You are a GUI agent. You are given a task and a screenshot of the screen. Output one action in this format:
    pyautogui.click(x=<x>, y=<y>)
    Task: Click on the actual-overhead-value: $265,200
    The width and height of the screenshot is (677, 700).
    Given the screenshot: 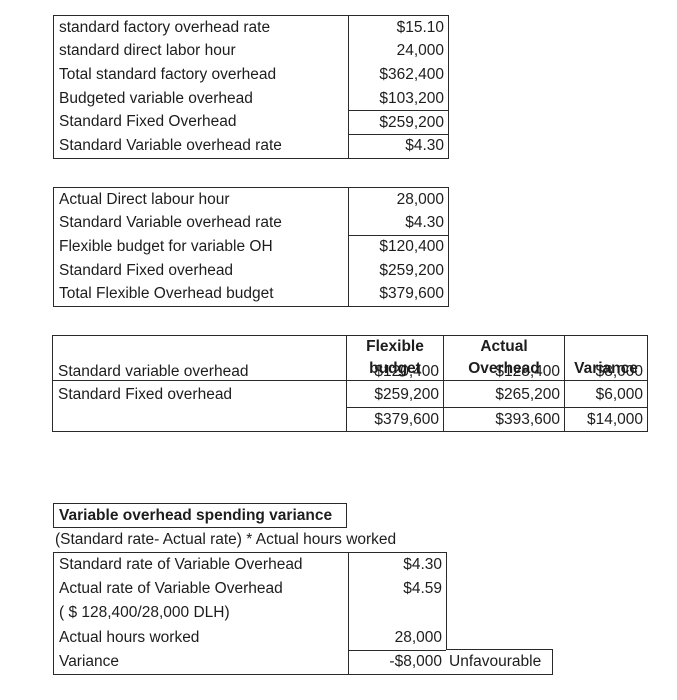 What is the action you would take?
    pyautogui.click(x=503, y=395)
    